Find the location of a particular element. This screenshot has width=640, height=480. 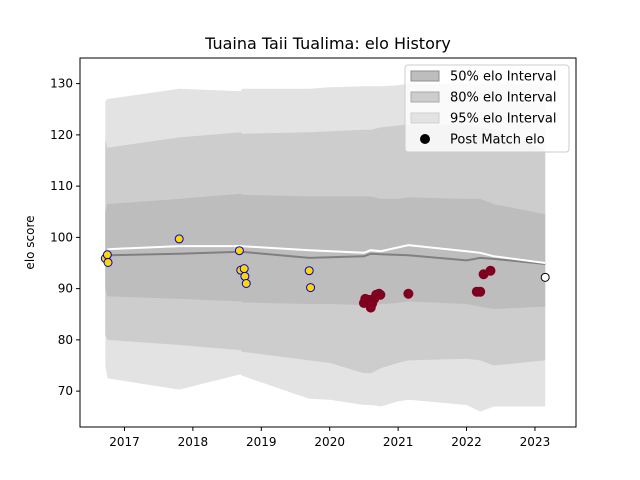

mean-elo-line is located at coordinates (326, 254).